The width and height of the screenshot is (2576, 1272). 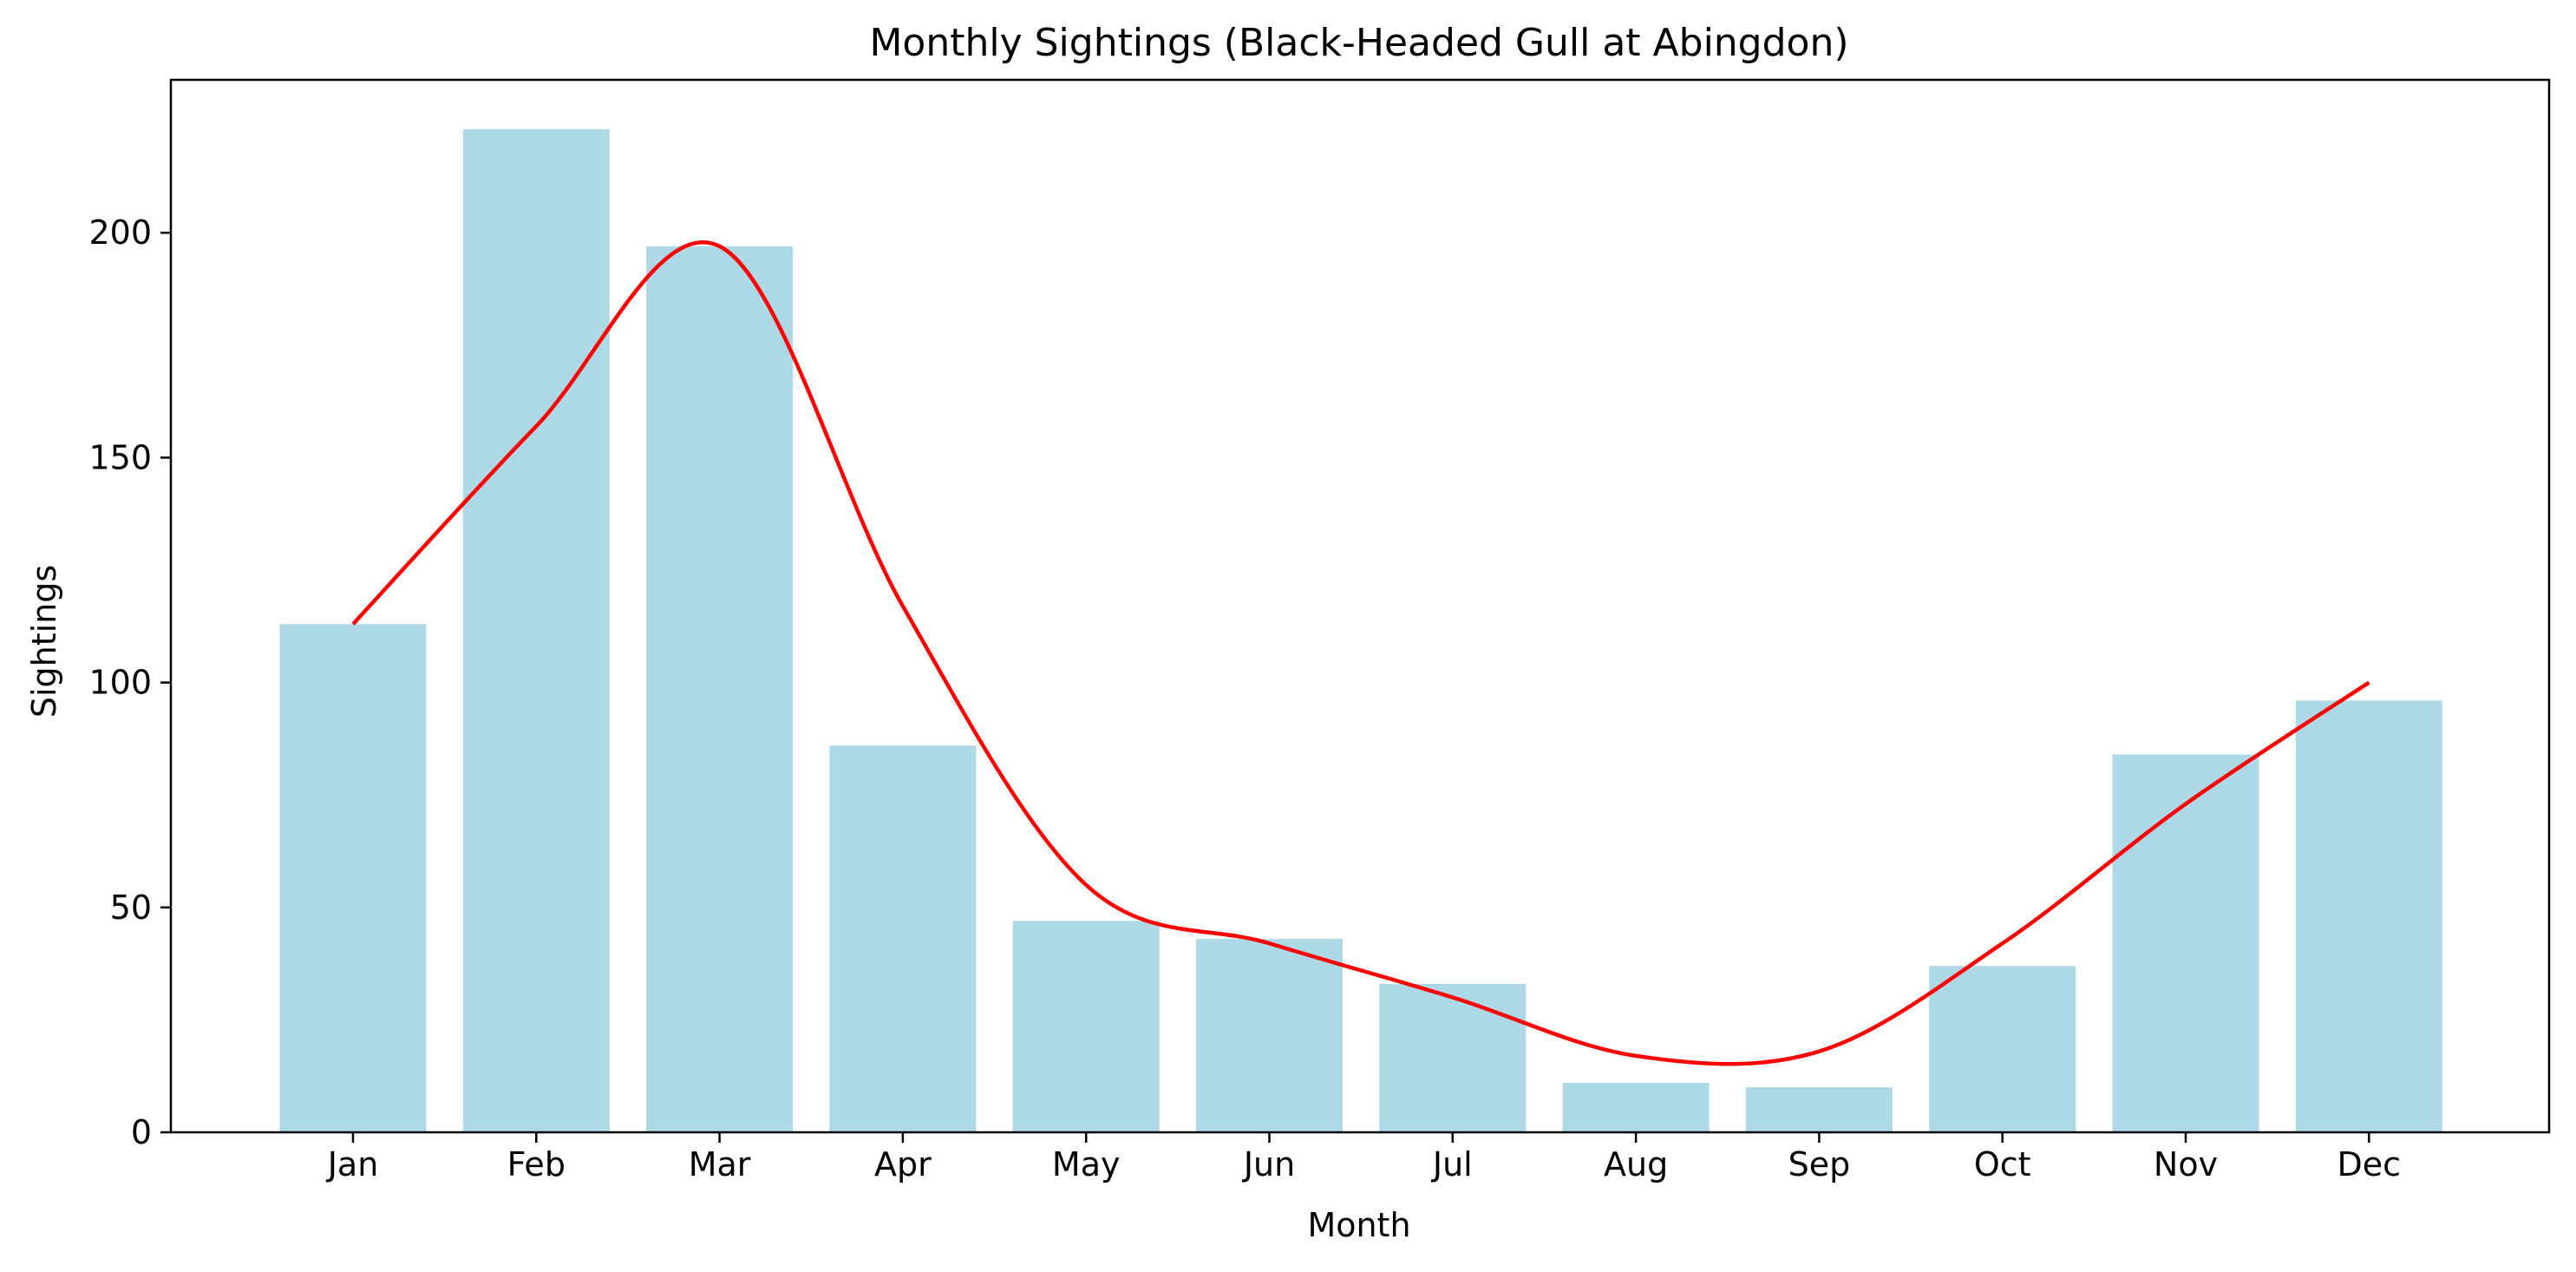 I want to click on x-tick-label-sep: Sep, so click(x=1819, y=1164).